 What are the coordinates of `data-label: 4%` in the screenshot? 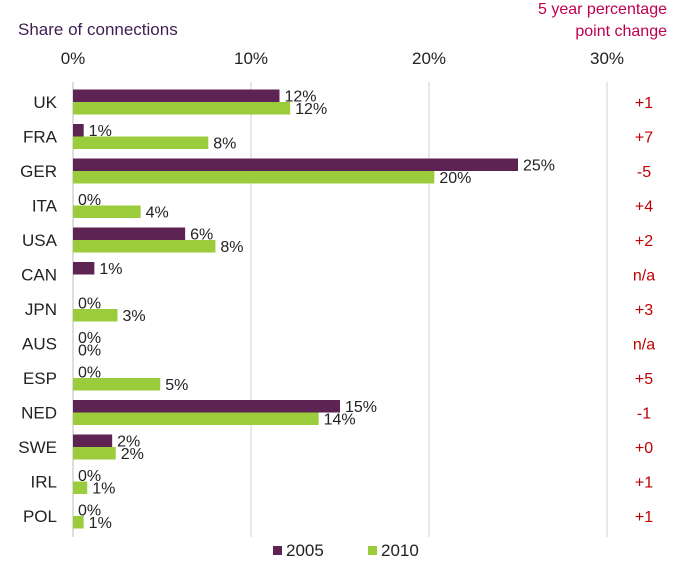 It's located at (157, 213).